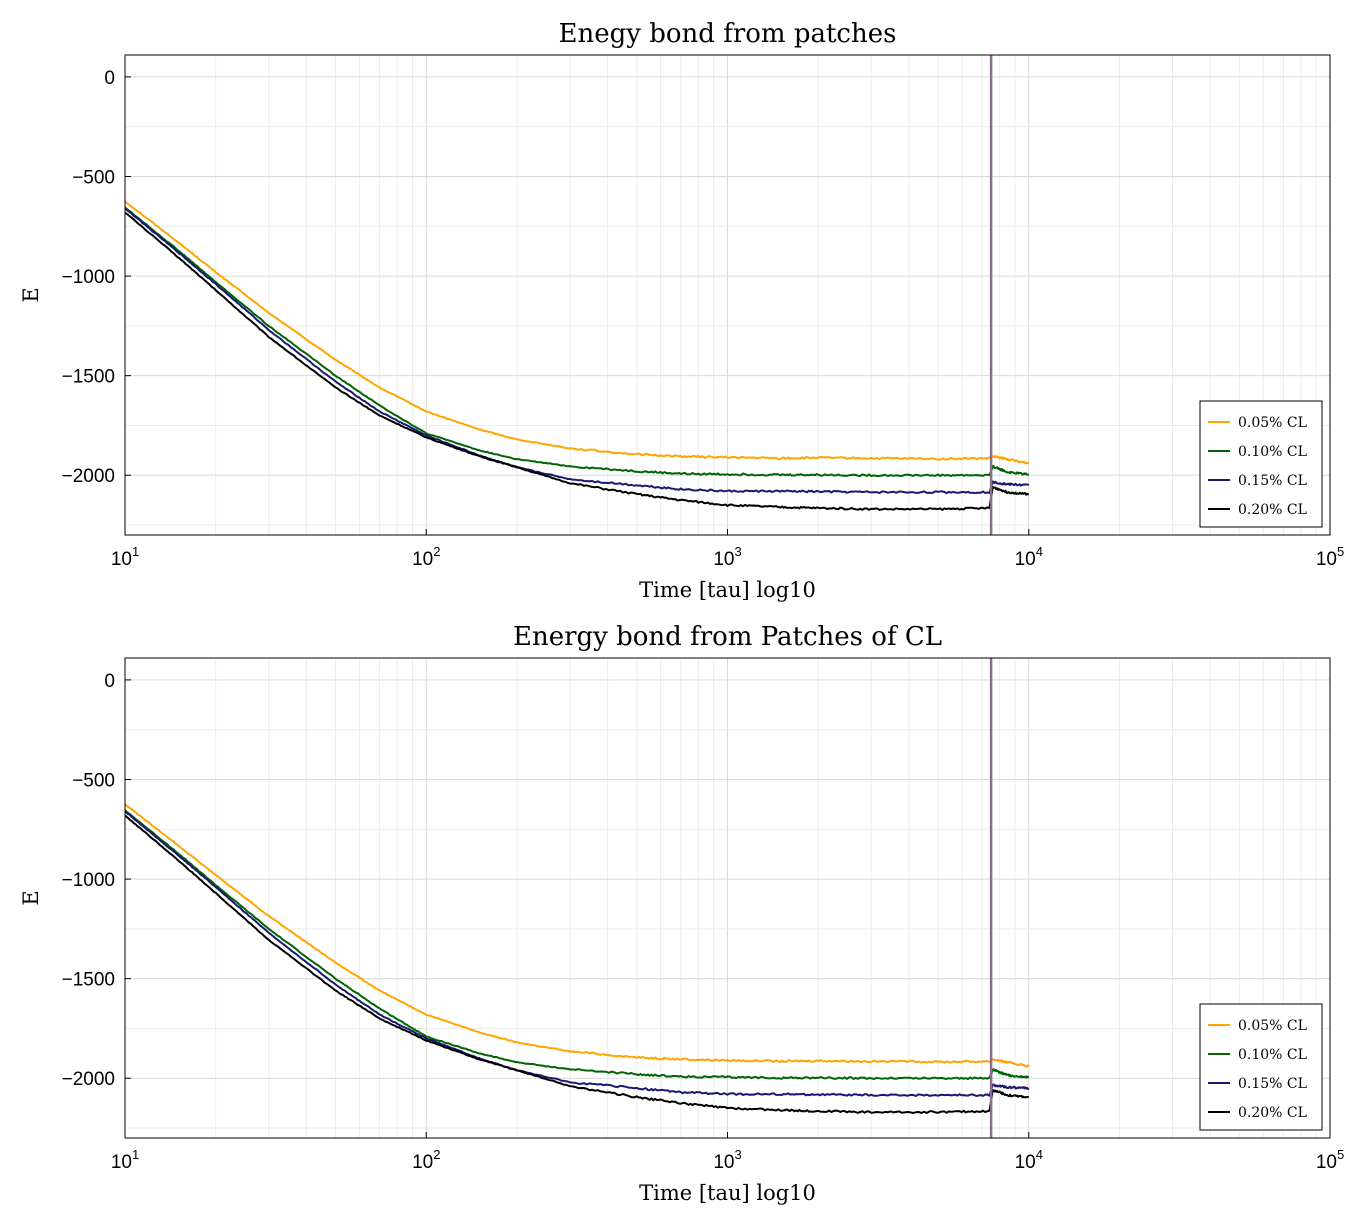 The height and width of the screenshot is (1225, 1350). What do you see at coordinates (728, 34) in the screenshot?
I see `chart-title: Enegy bond from patches` at bounding box center [728, 34].